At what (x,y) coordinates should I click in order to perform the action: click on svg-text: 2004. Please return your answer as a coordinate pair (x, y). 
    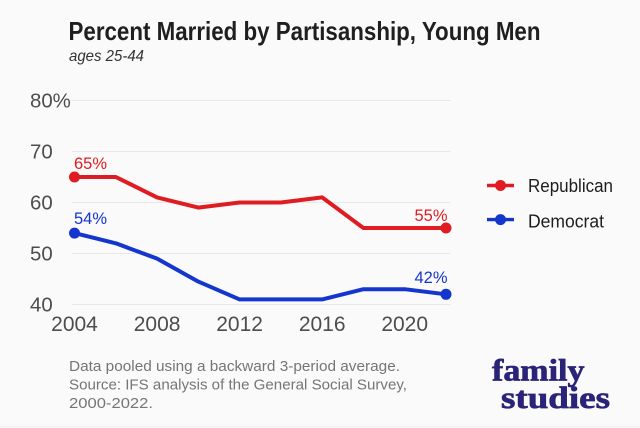
    Looking at the image, I should click on (74, 324).